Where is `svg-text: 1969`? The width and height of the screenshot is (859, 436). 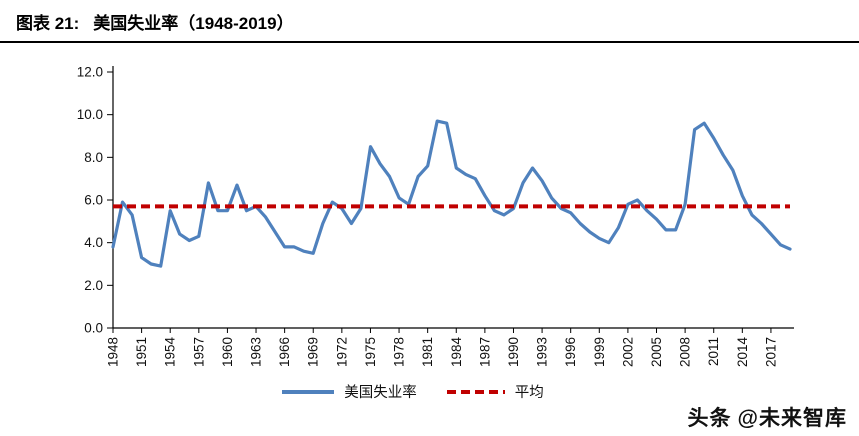
svg-text: 1969 is located at coordinates (313, 352).